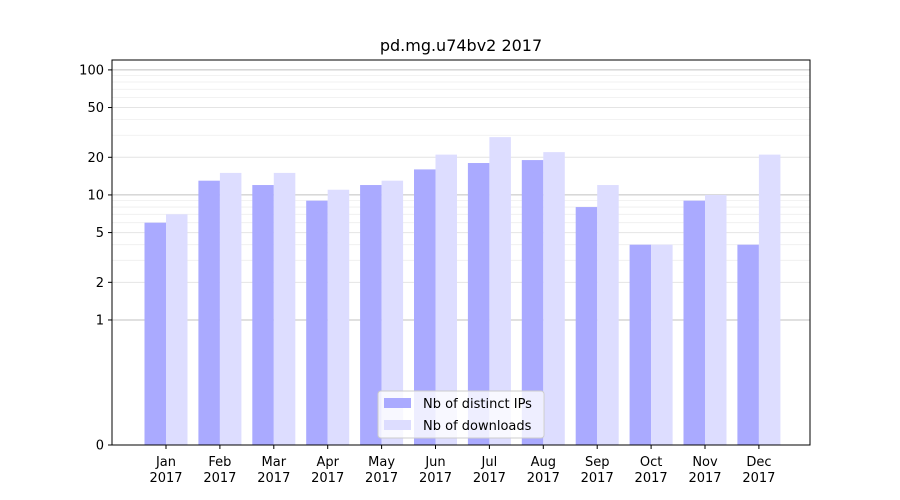 Image resolution: width=900 pixels, height=500 pixels. I want to click on legend-label-distinct-ips: Nb of distinct IPs, so click(477, 404).